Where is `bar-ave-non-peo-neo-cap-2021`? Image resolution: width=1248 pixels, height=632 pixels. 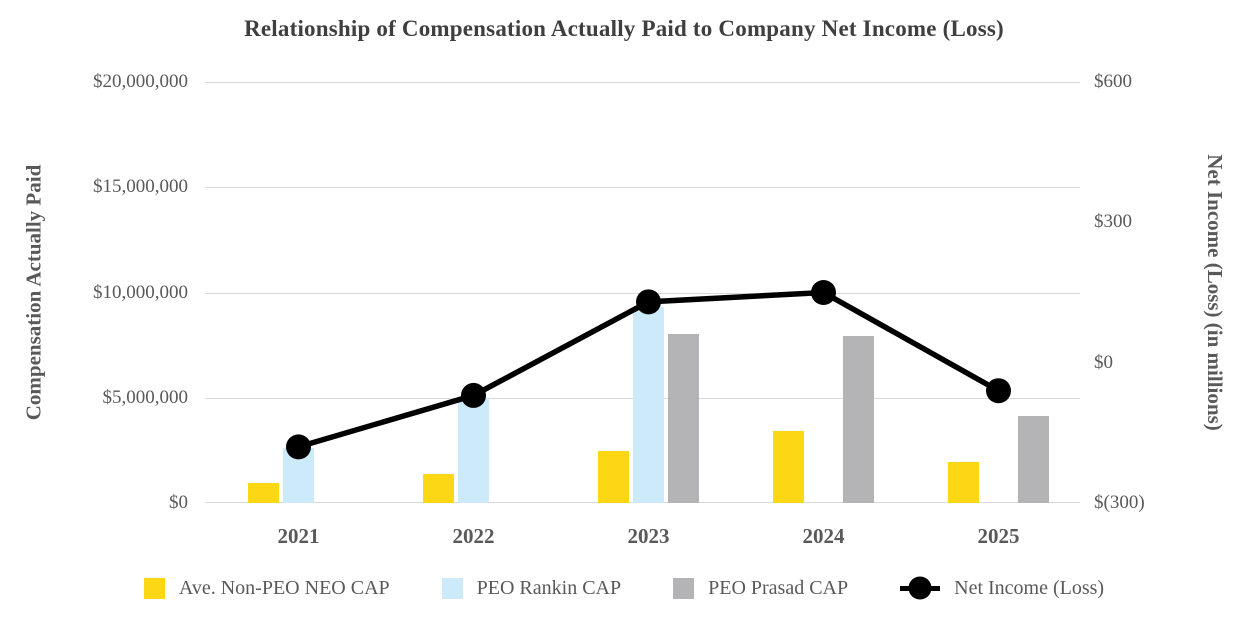
bar-ave-non-peo-neo-cap-2021 is located at coordinates (263, 493).